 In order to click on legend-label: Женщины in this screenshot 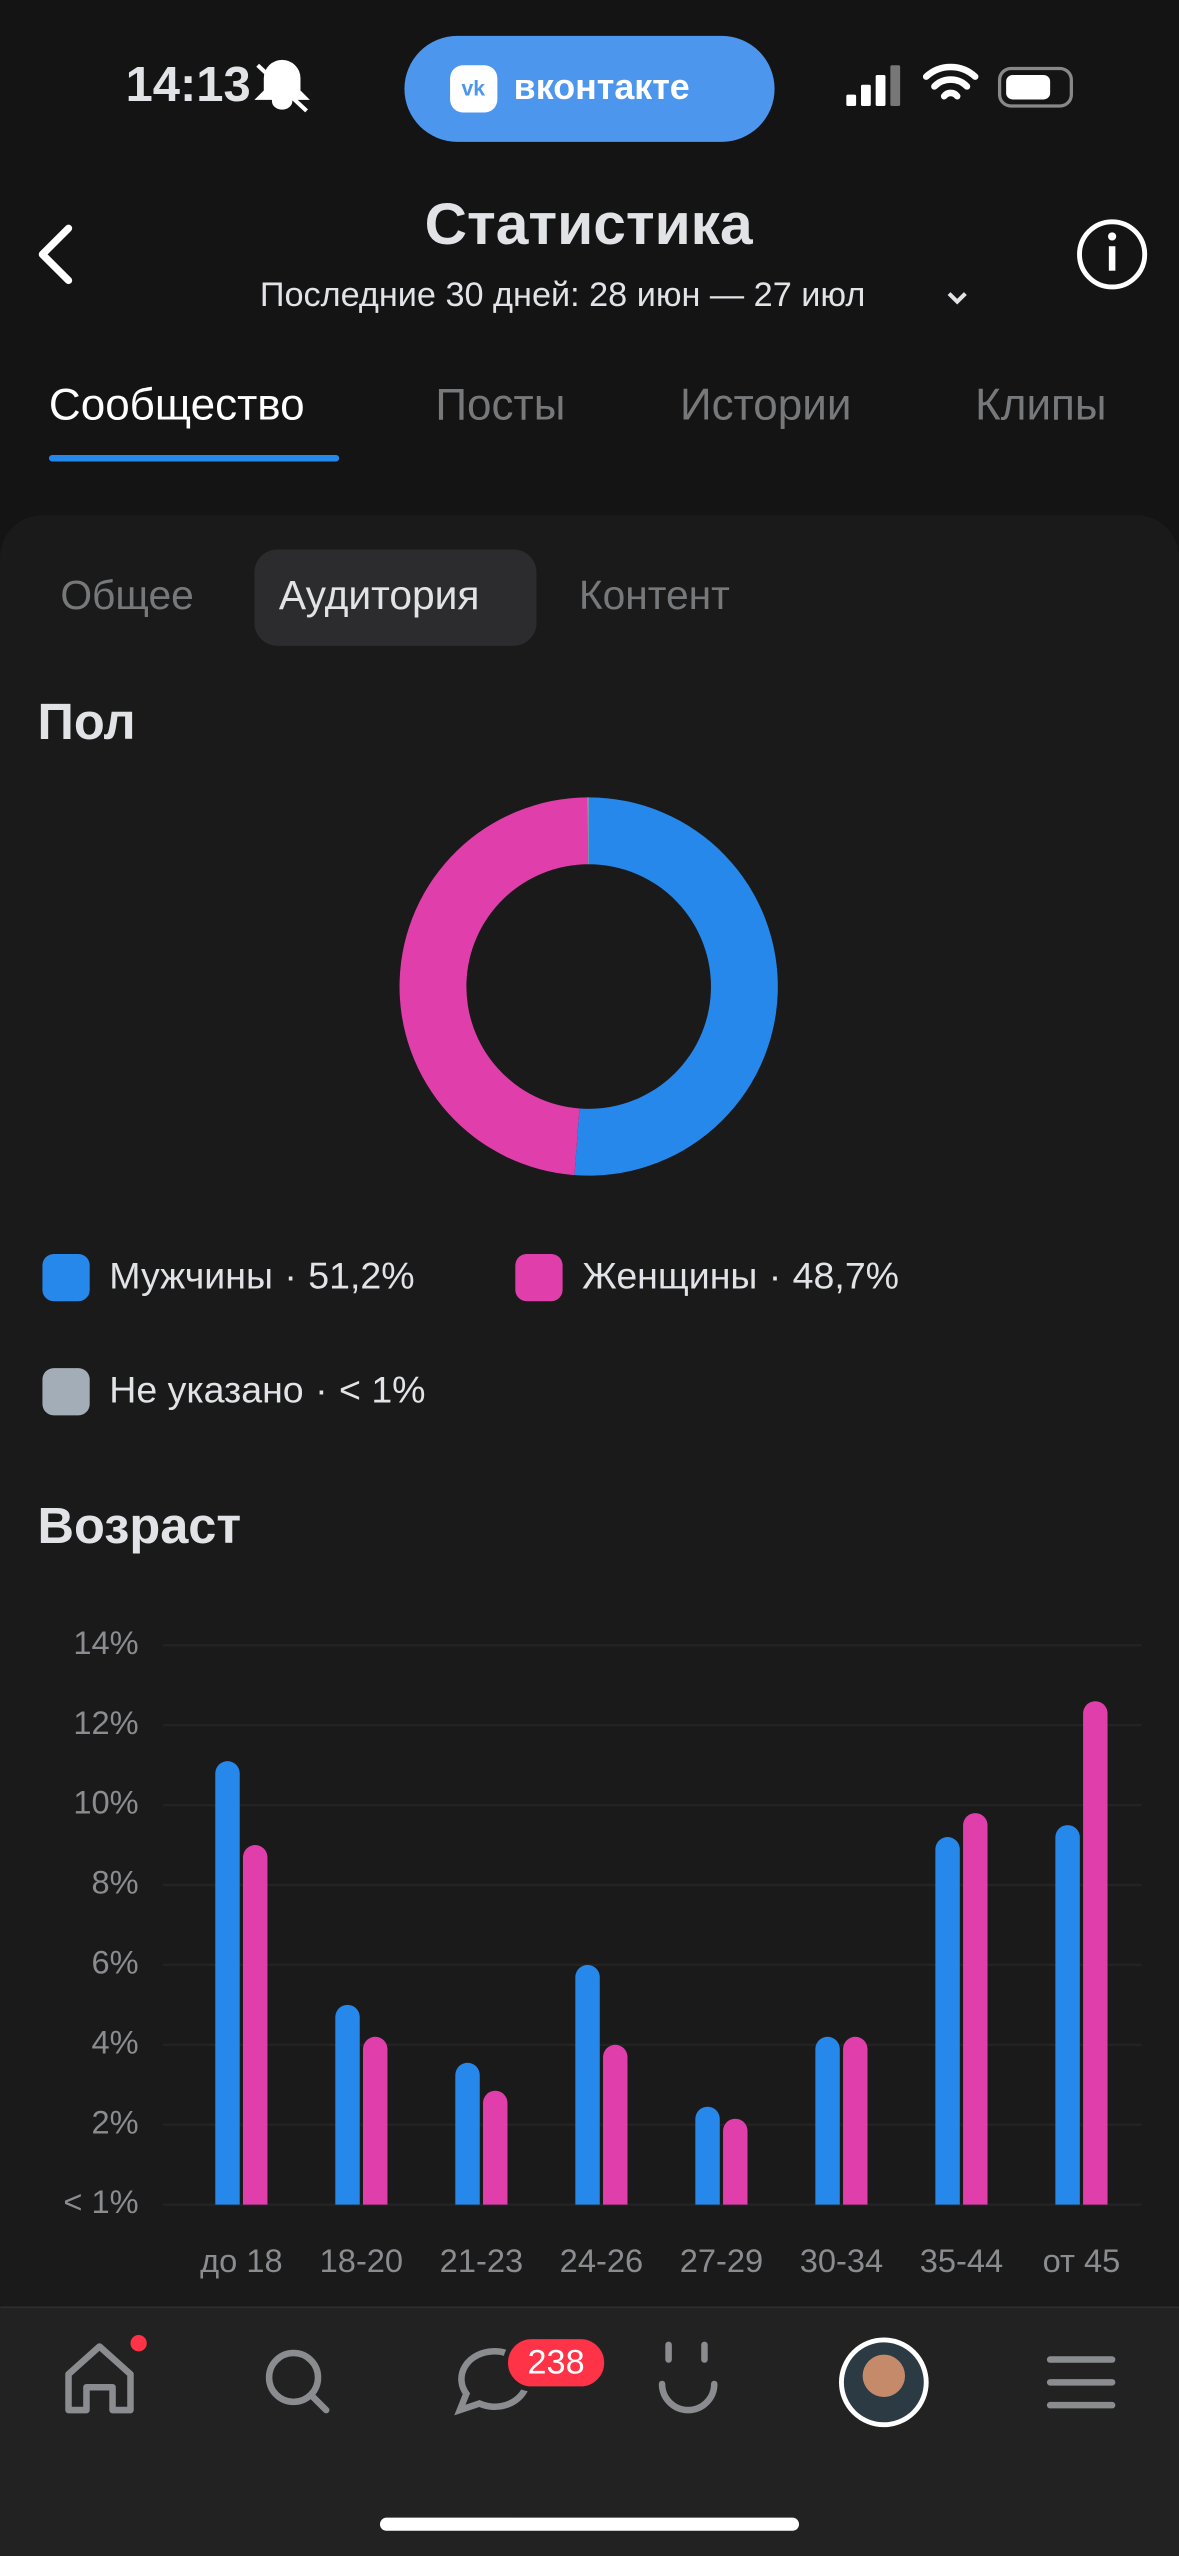, I will do `click(669, 1275)`.